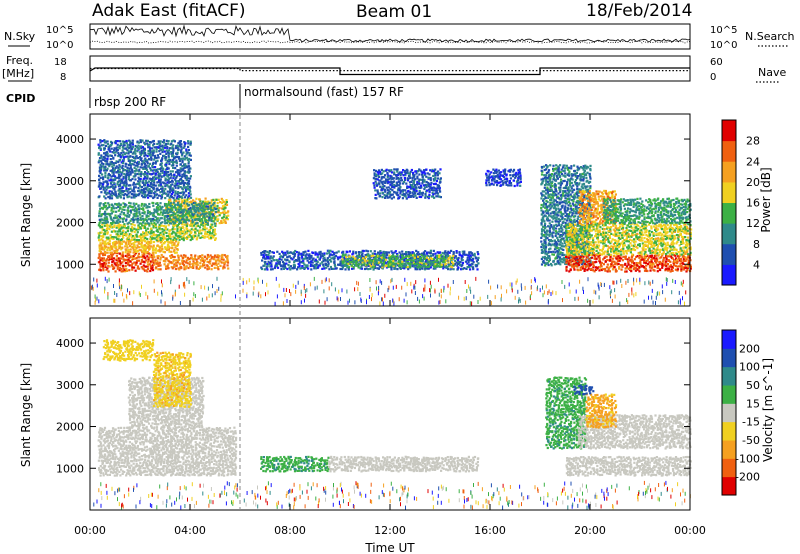  I want to click on time-xlabel: Time UT, so click(389, 547).